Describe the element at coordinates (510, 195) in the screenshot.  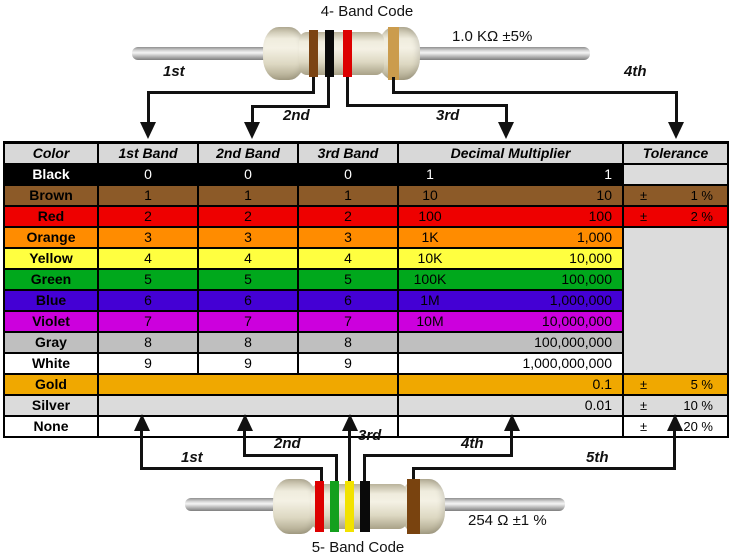
I see `multiplier-cell: 10 10` at that location.